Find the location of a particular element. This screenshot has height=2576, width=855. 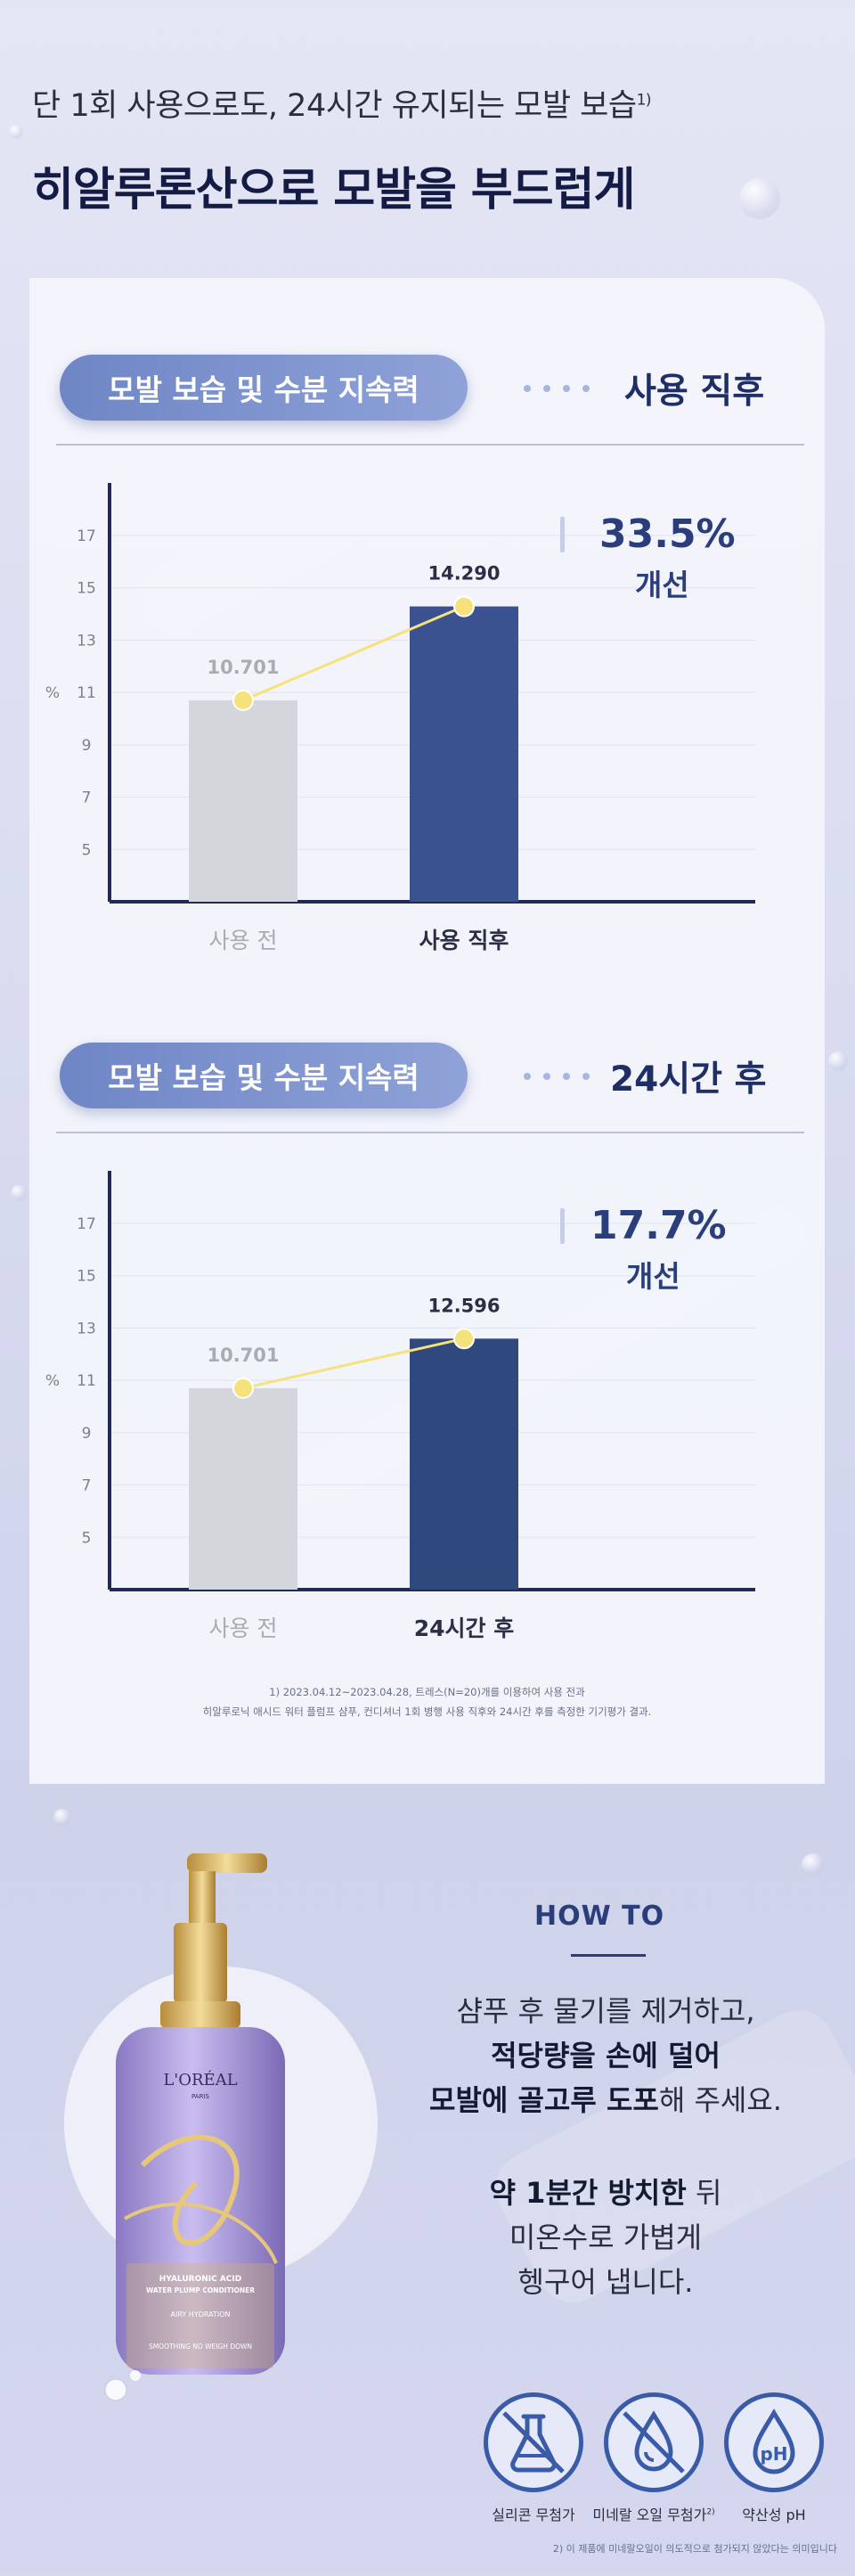

badge-label: 실리콘 무첨가 is located at coordinates (533, 2514).